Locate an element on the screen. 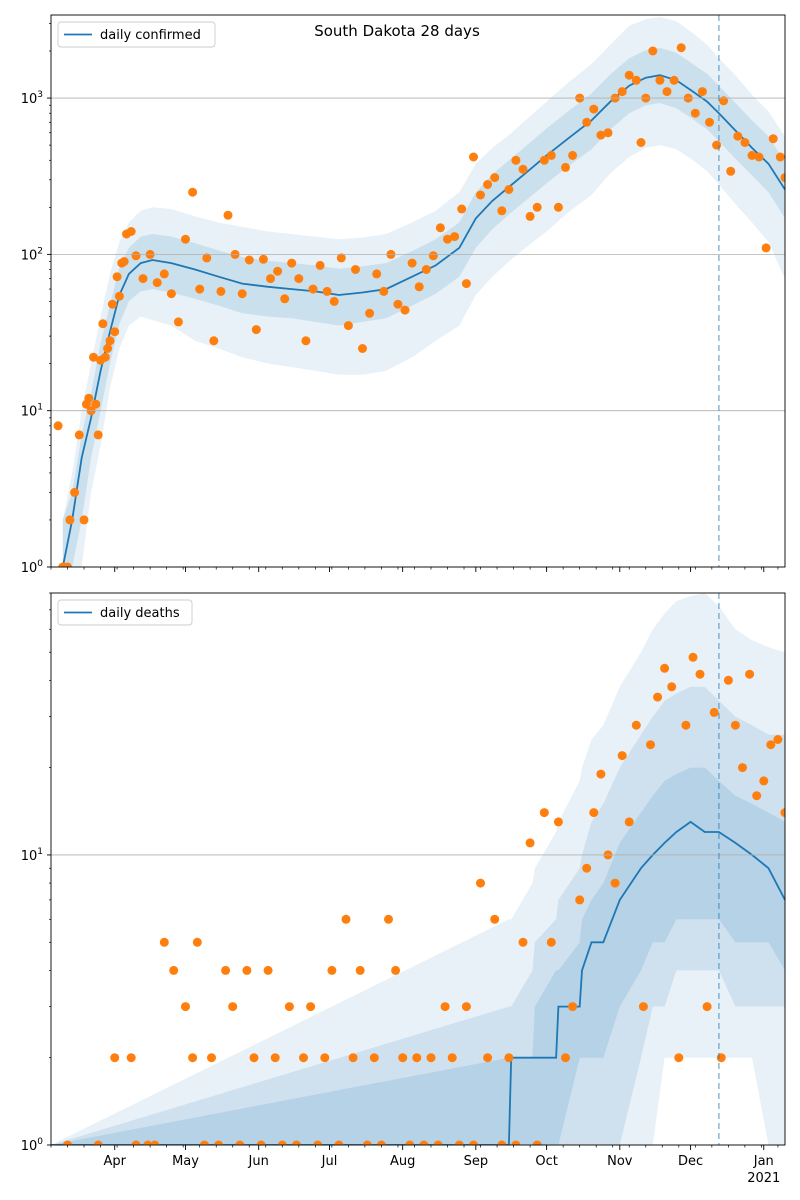 Image resolution: width=800 pixels, height=1200 pixels. legend: daily confirmed is located at coordinates (136, 34).